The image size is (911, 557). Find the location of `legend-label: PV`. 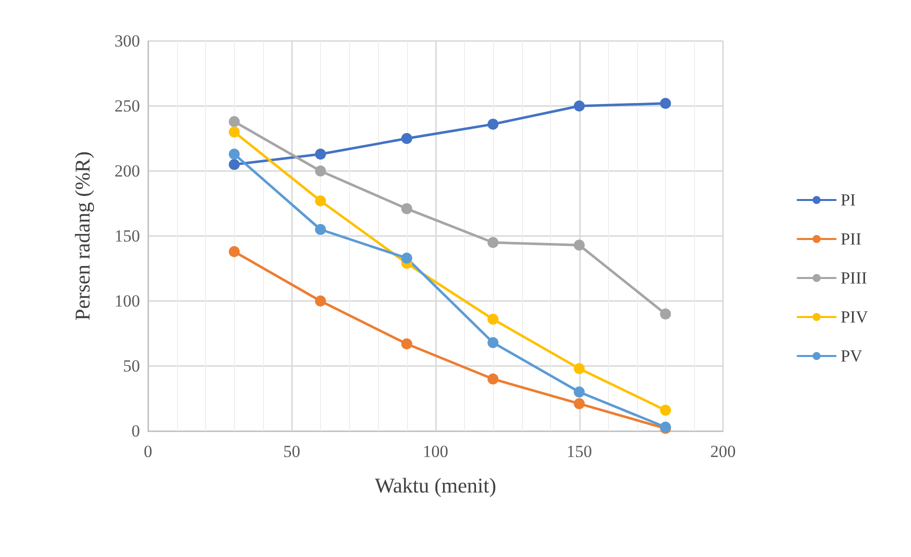

legend-label: PV is located at coordinates (852, 356).